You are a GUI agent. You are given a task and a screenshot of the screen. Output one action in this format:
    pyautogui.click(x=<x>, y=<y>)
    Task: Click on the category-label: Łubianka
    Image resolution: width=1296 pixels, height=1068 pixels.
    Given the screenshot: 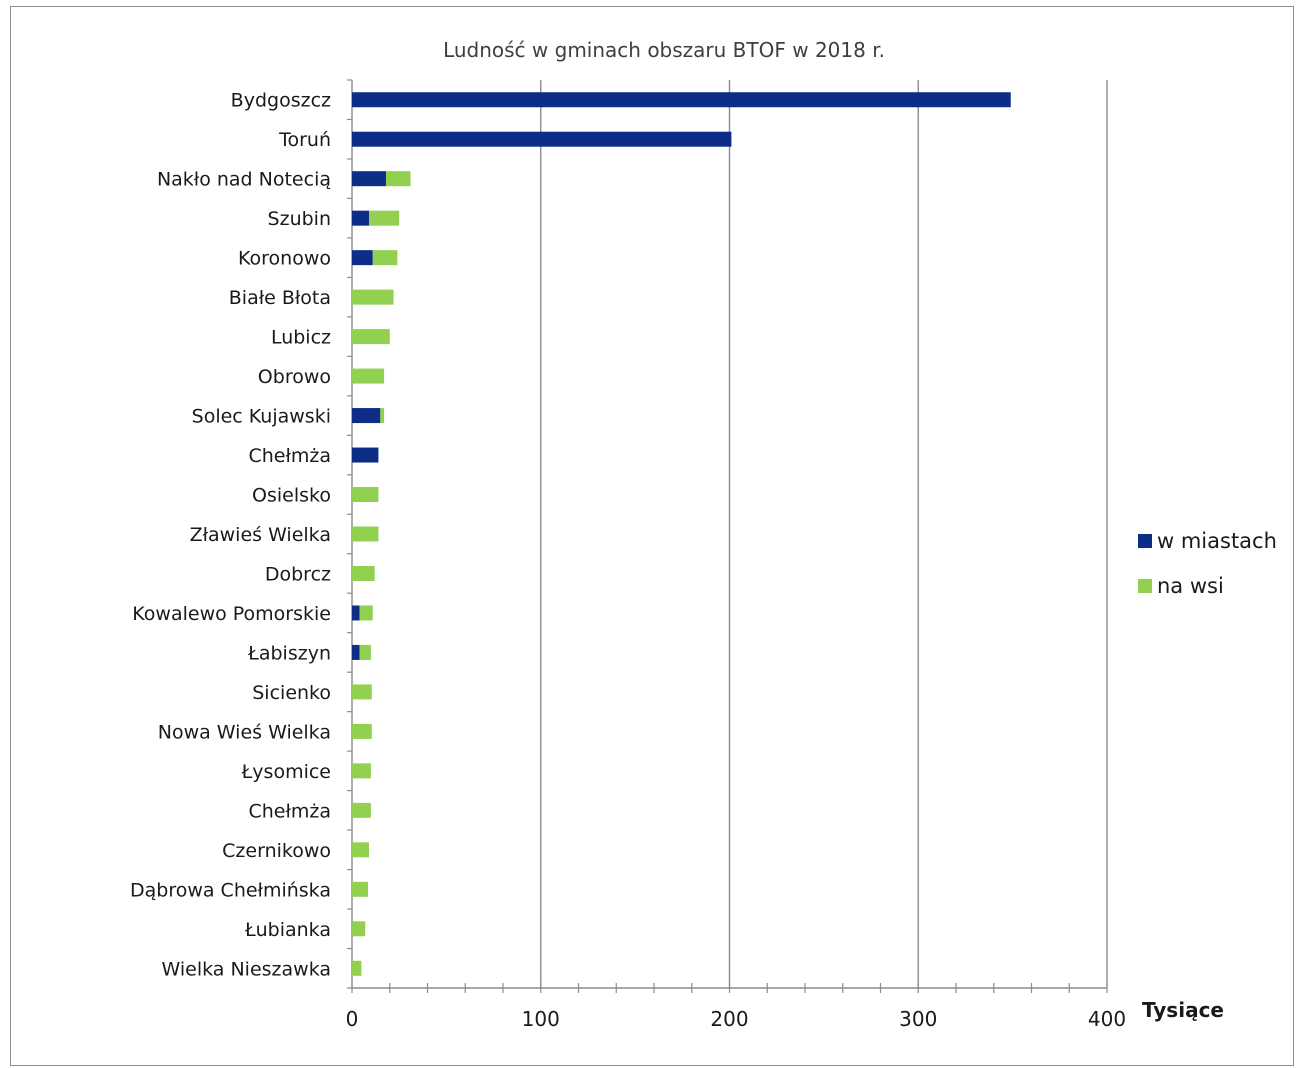 What is the action you would take?
    pyautogui.click(x=287, y=930)
    